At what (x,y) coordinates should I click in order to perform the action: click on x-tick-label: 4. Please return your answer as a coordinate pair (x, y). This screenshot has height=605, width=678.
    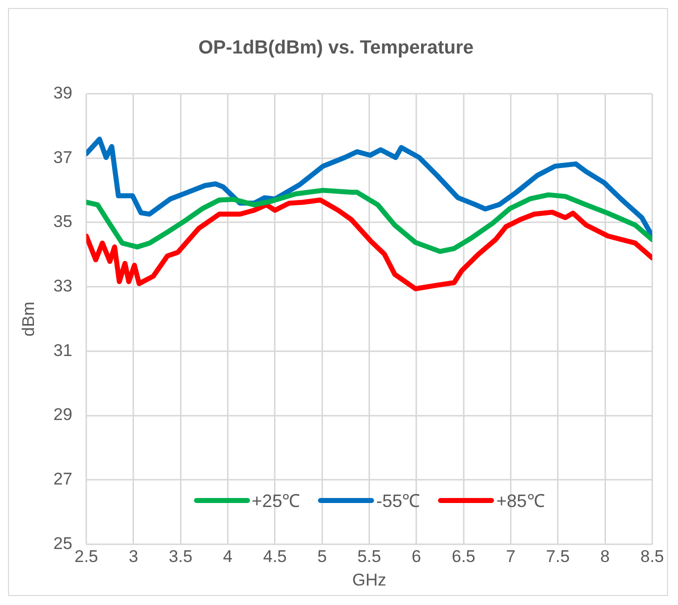
    Looking at the image, I should click on (228, 556).